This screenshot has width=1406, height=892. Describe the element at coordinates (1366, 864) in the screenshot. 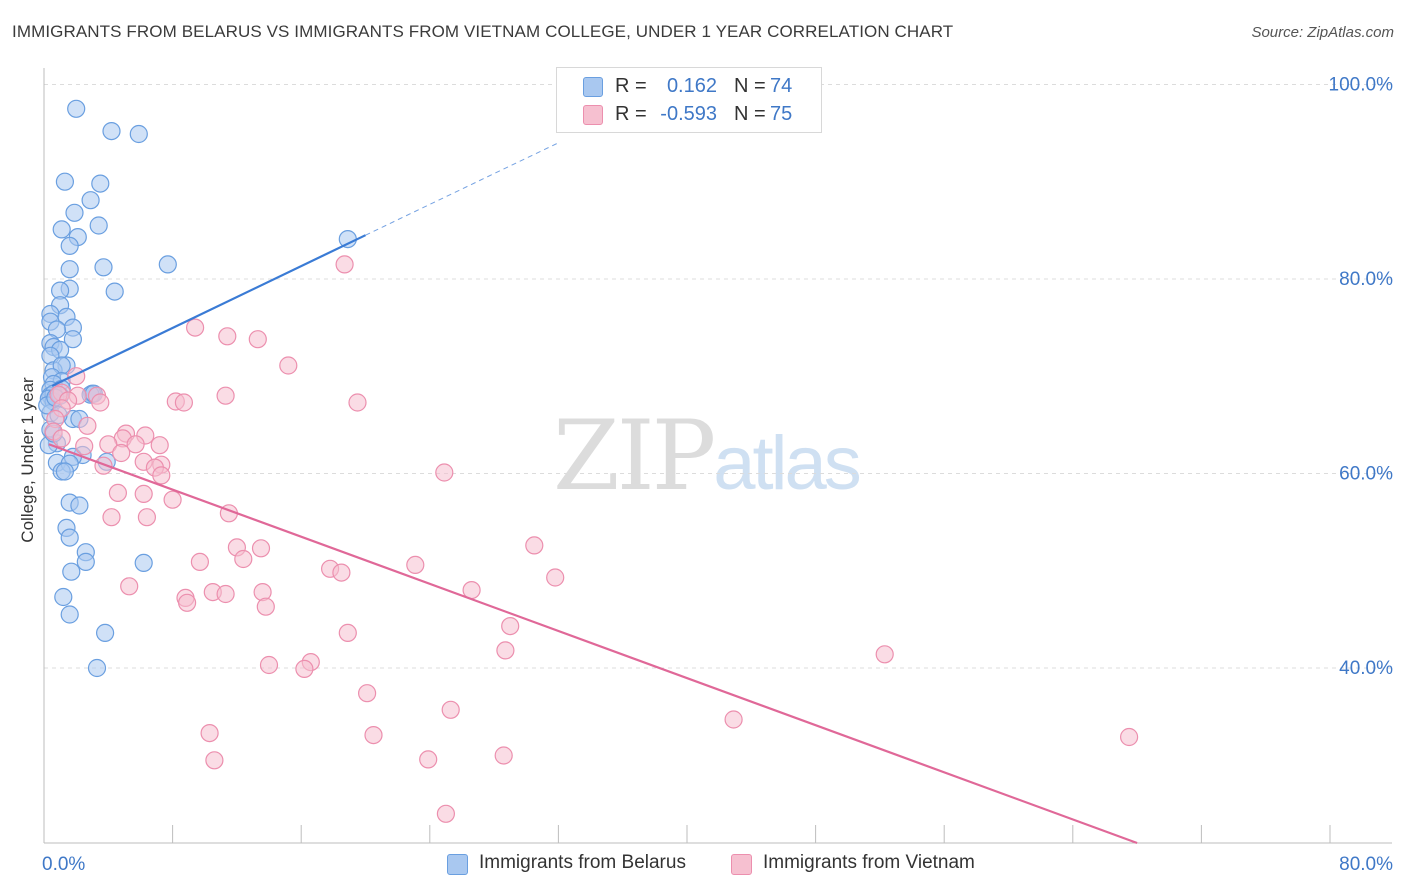

I see `x-tick-label: 80.0%` at that location.